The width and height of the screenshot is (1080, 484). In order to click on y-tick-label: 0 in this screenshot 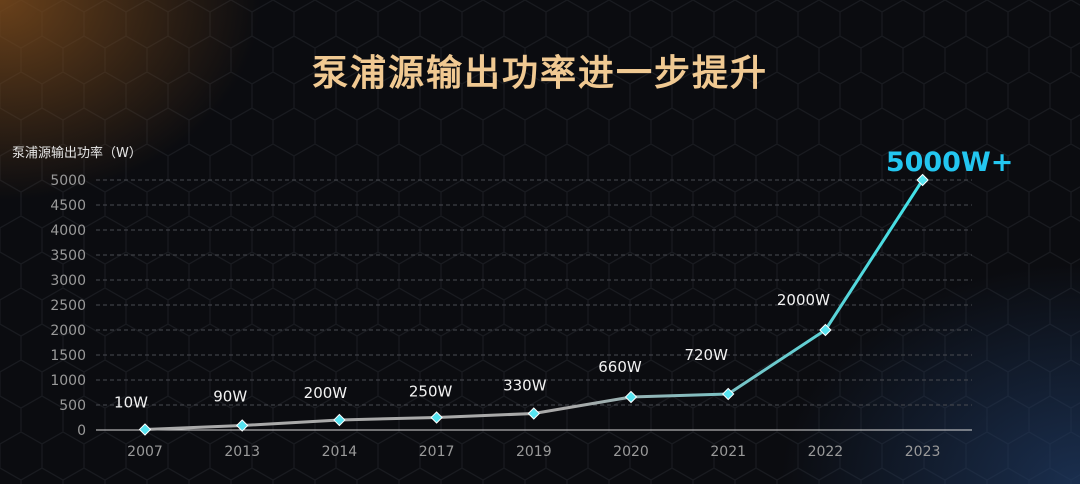, I will do `click(81, 431)`.